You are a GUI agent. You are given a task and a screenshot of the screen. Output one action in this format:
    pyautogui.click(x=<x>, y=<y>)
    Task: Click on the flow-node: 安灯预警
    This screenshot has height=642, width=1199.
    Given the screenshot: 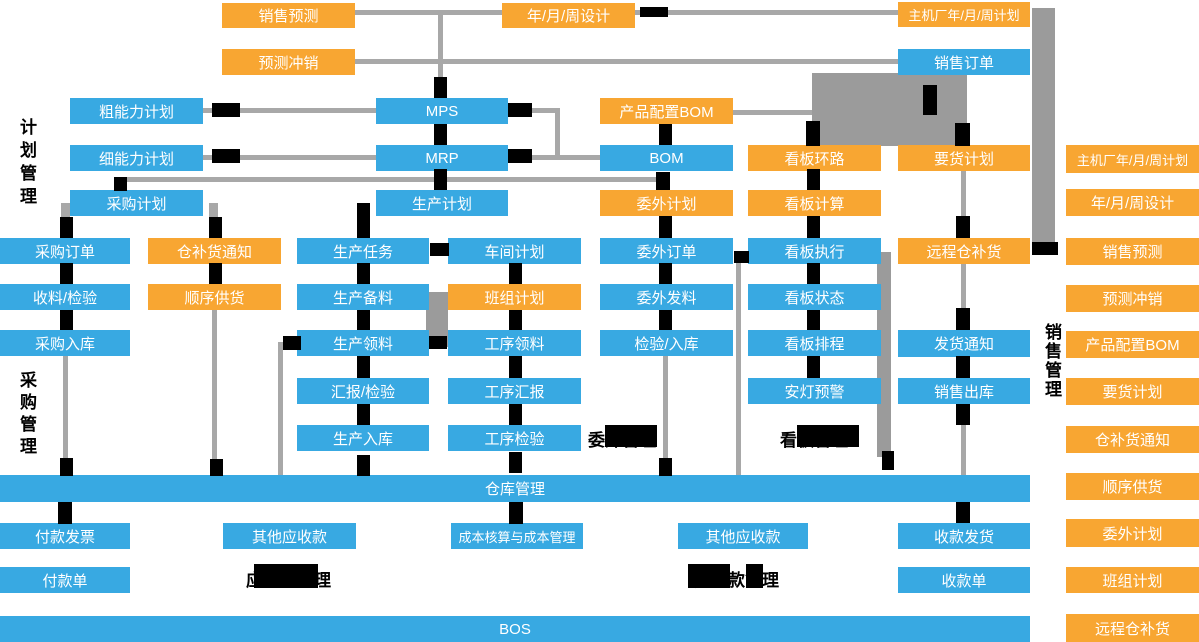 What is the action you would take?
    pyautogui.click(x=814, y=391)
    